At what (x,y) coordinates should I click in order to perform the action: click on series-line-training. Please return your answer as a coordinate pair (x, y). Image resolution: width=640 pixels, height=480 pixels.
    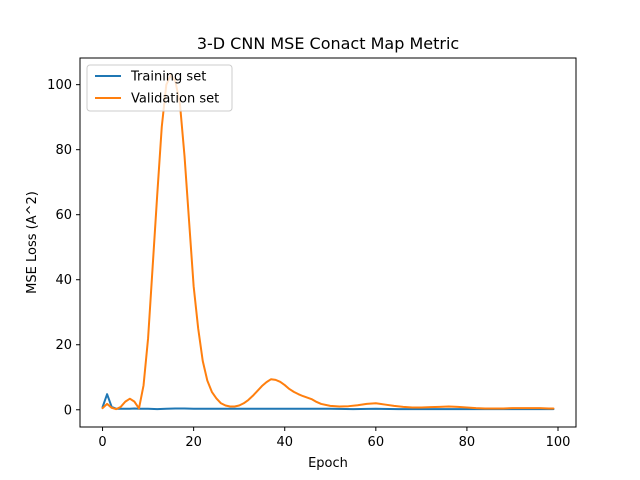
    Looking at the image, I should click on (328, 402).